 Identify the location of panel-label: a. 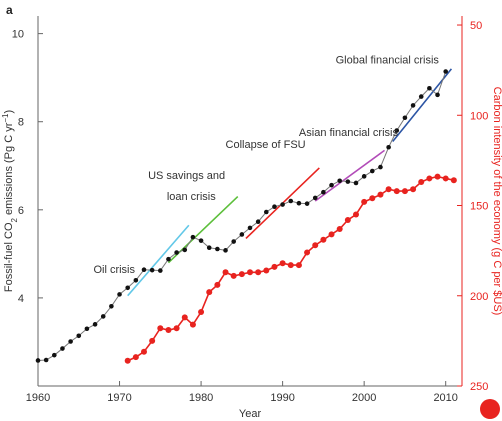
(9, 10).